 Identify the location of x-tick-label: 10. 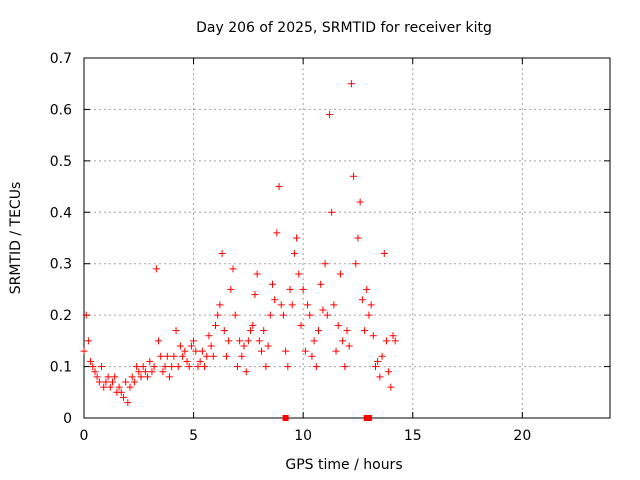
(303, 436).